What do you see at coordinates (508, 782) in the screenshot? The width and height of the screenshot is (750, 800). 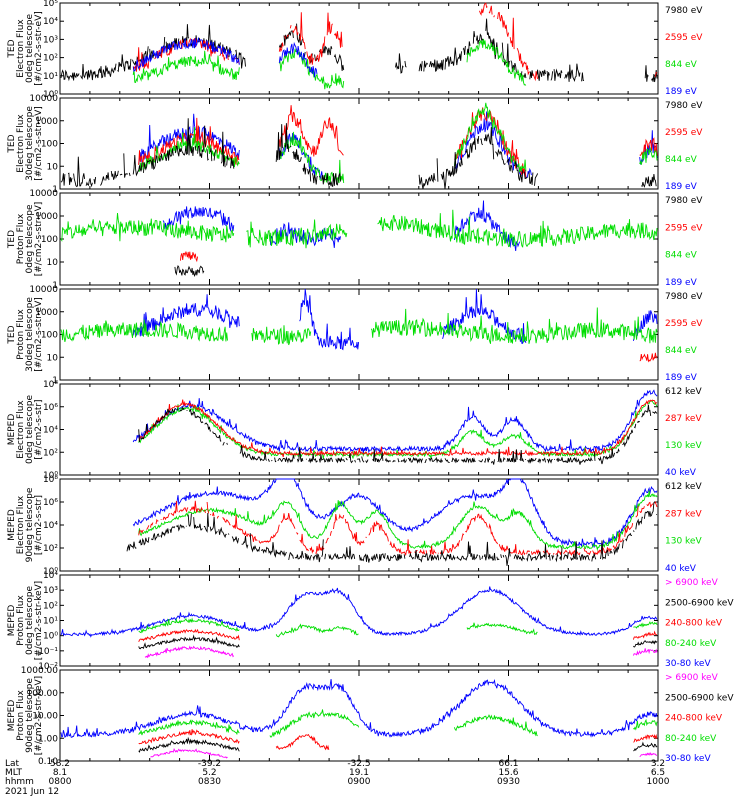 I see `x-tick-label: 0930` at bounding box center [508, 782].